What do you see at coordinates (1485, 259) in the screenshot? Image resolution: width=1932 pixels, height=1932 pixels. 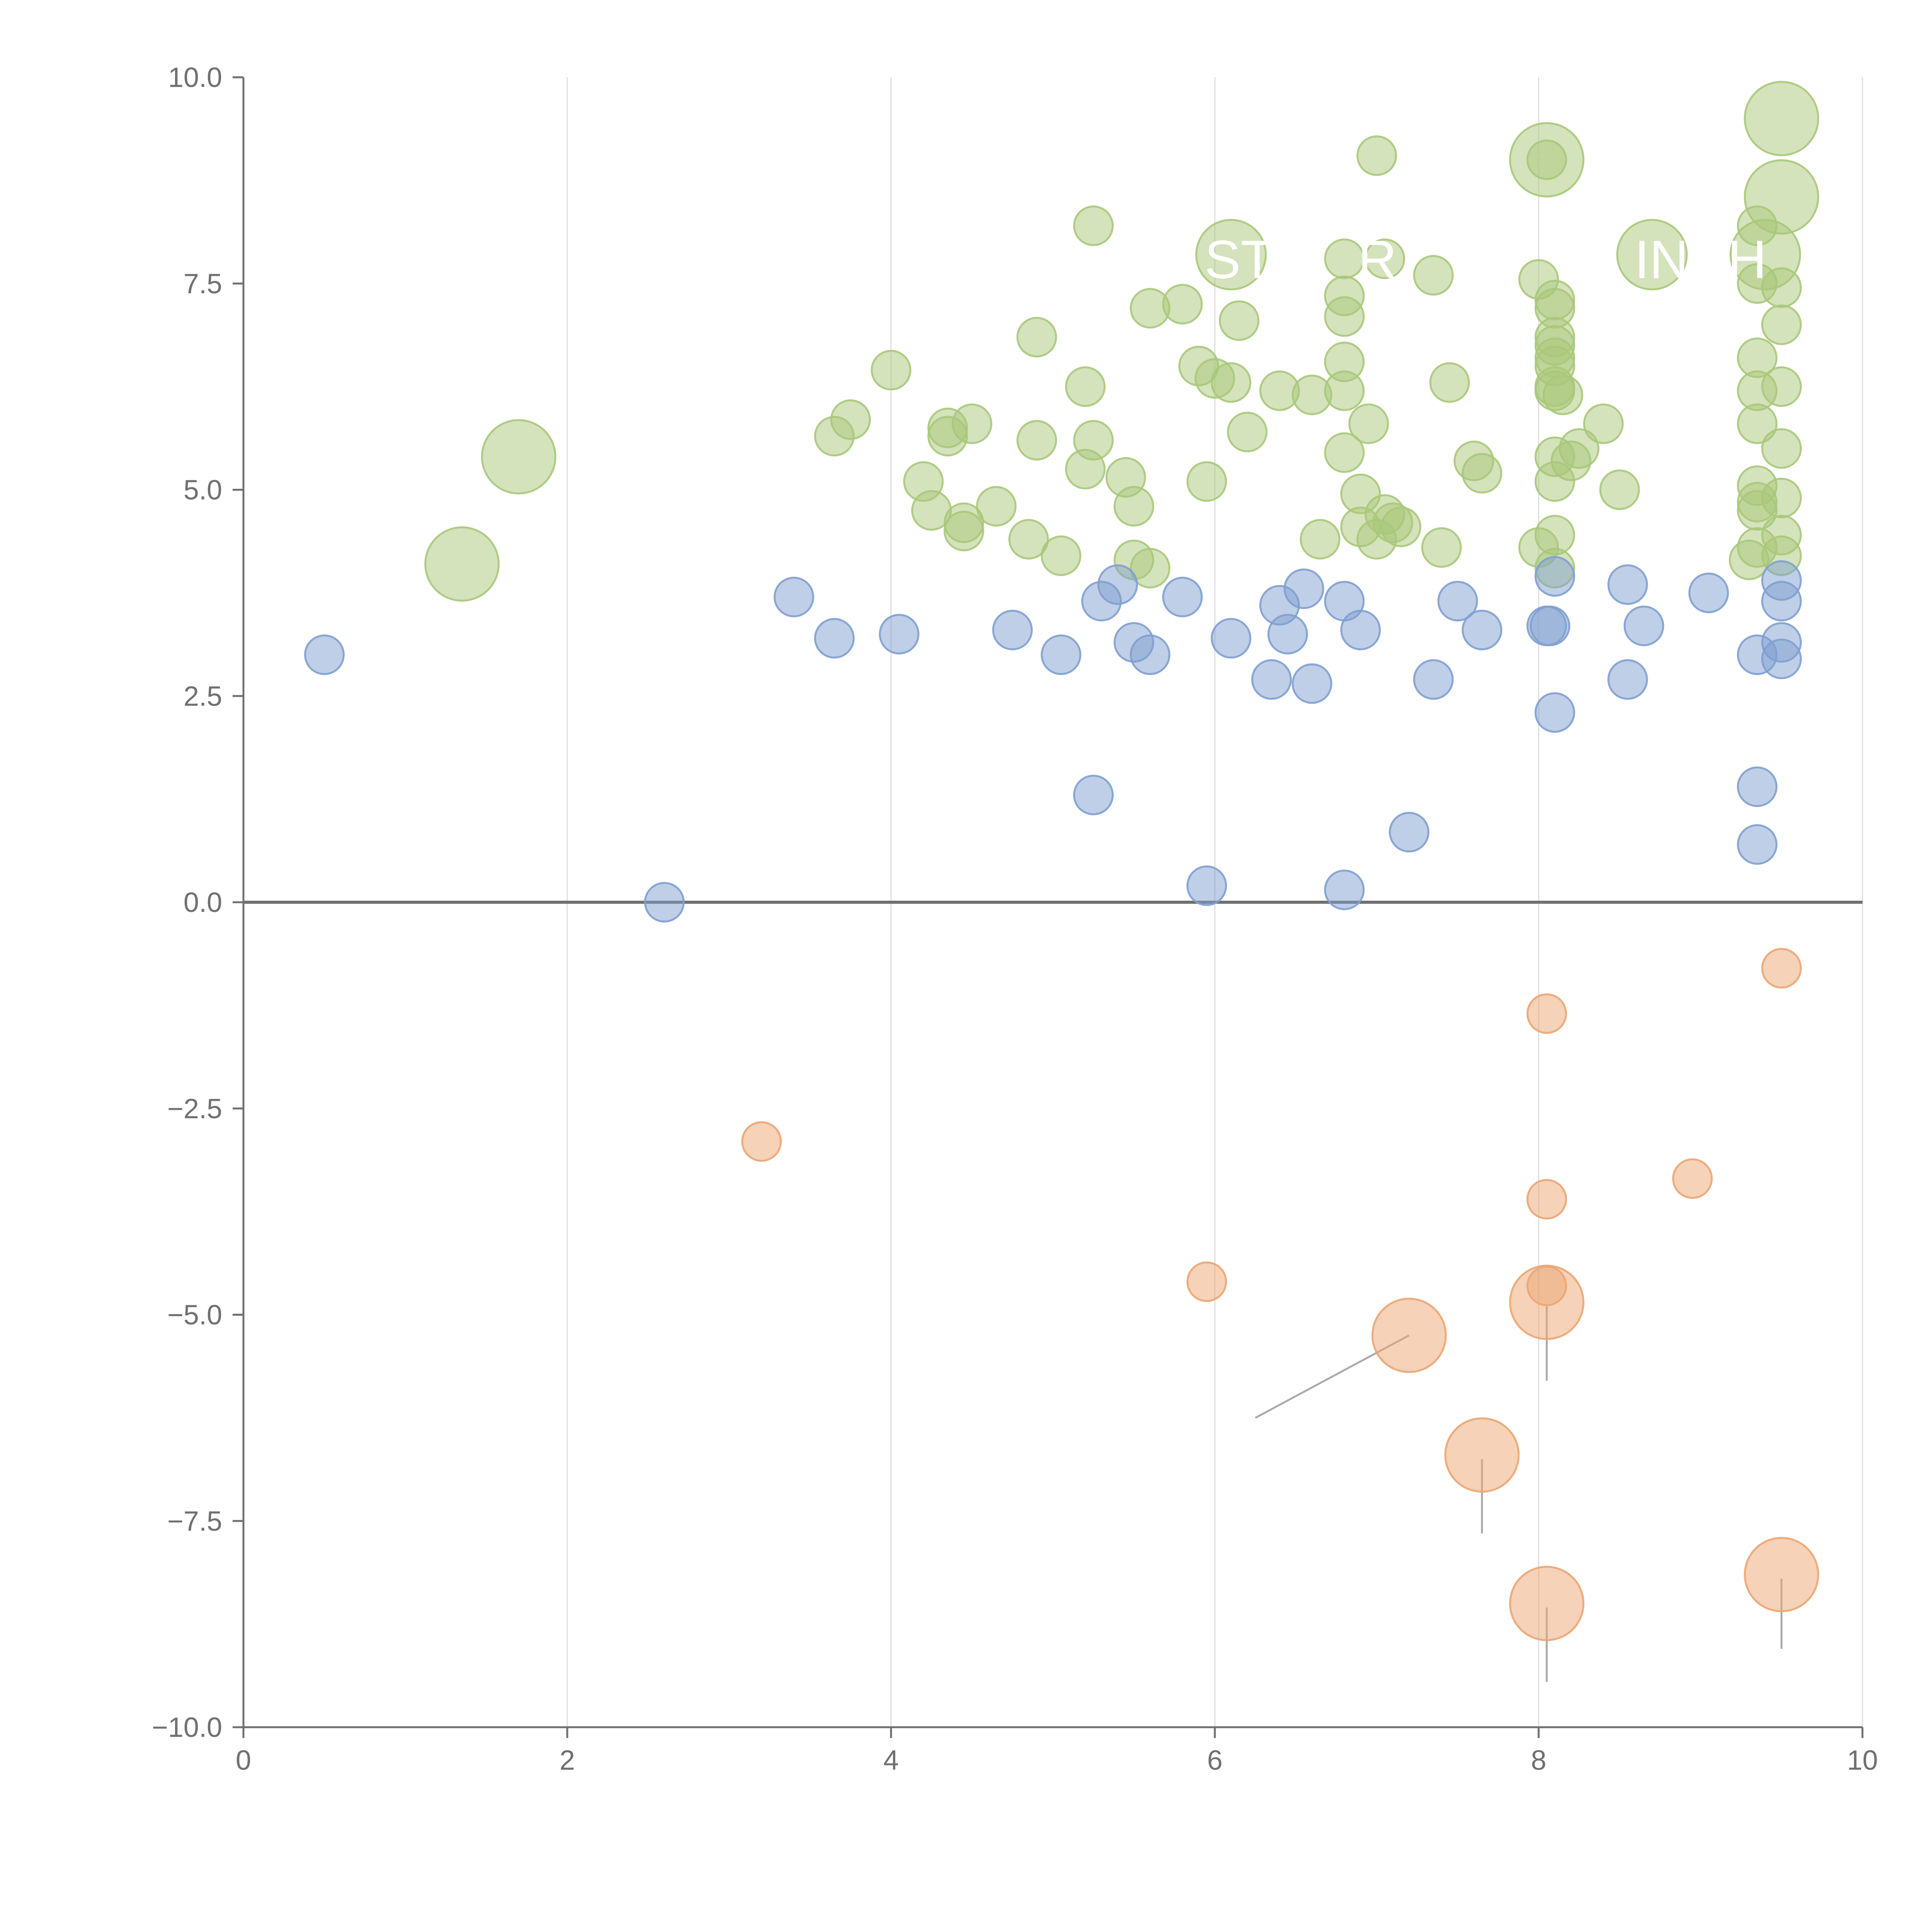 I see `annotations: ST R. INCH` at bounding box center [1485, 259].